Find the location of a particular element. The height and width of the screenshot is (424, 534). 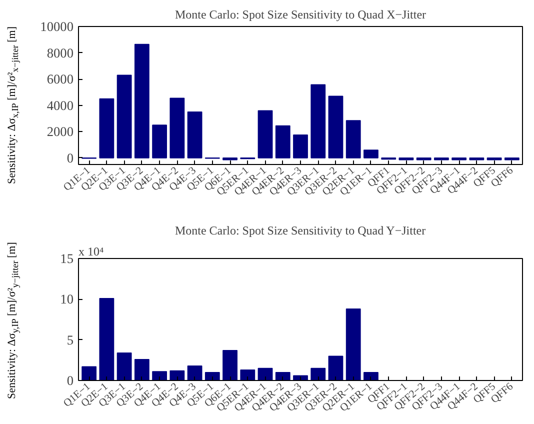

y-tick-label: 8000 is located at coordinates (60, 52).